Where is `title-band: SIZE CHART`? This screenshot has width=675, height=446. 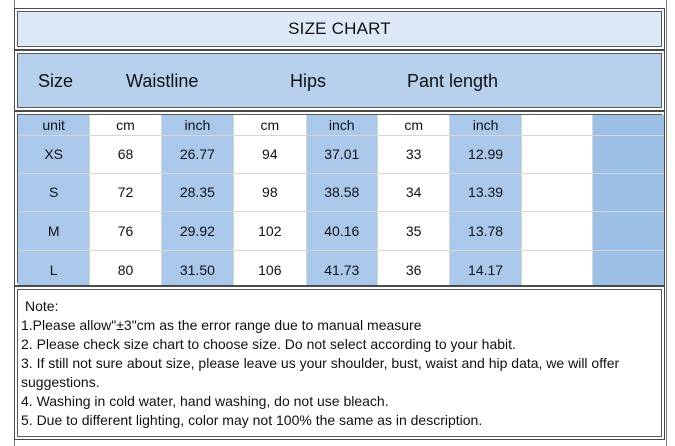 title-band: SIZE CHART is located at coordinates (339, 29).